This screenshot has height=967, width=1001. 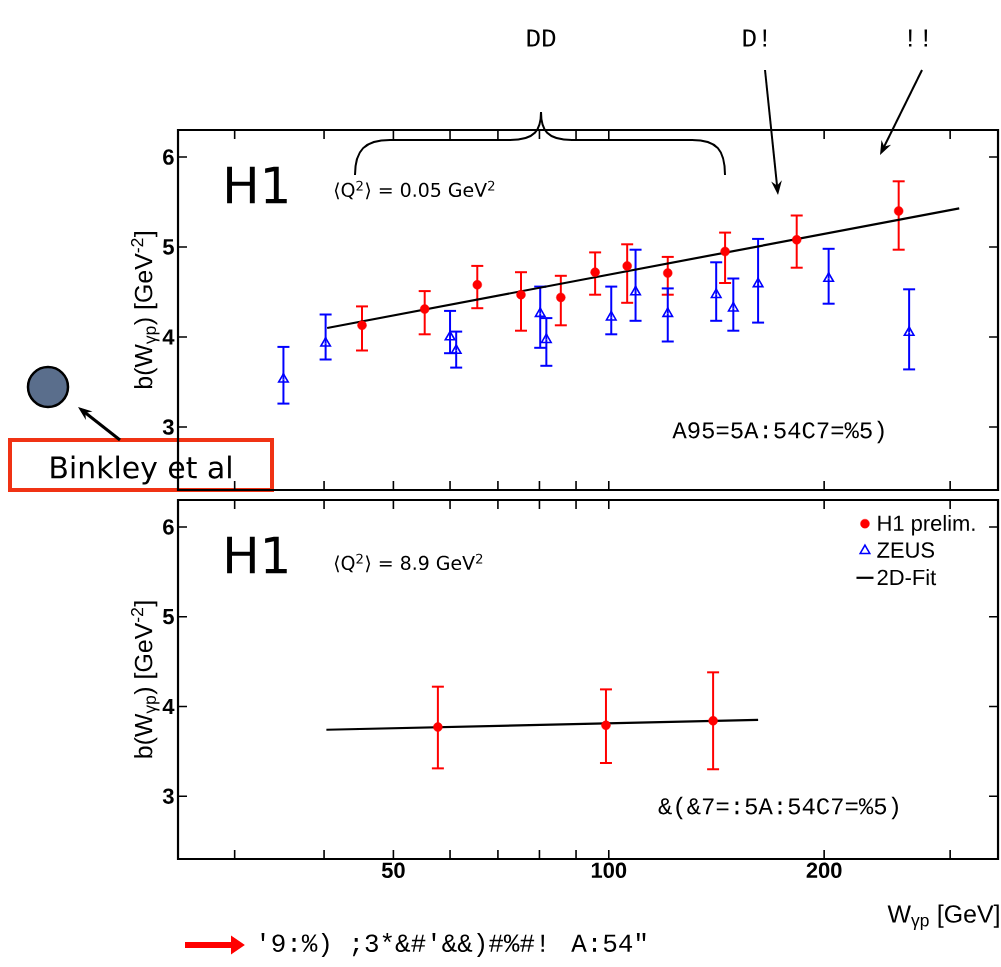 What do you see at coordinates (926, 525) in the screenshot?
I see `legend-label: H1 prelim.` at bounding box center [926, 525].